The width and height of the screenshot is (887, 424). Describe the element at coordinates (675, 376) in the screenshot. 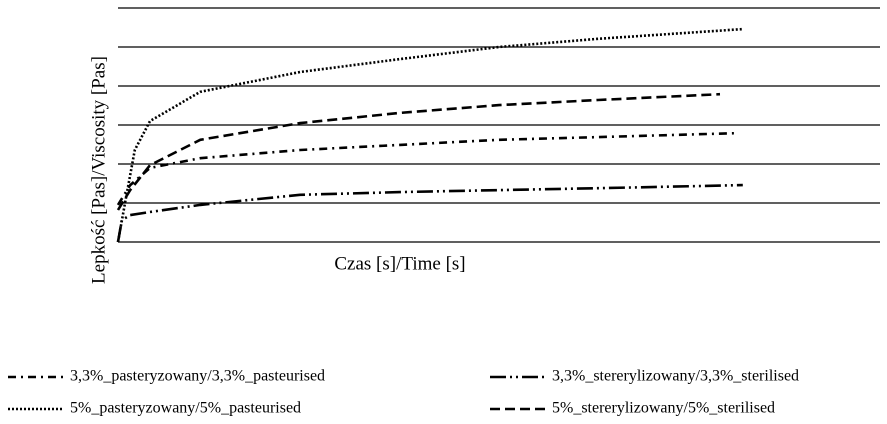

I see `legend-label: 3,3%_stererylizowany/3,3%_sterilised` at that location.